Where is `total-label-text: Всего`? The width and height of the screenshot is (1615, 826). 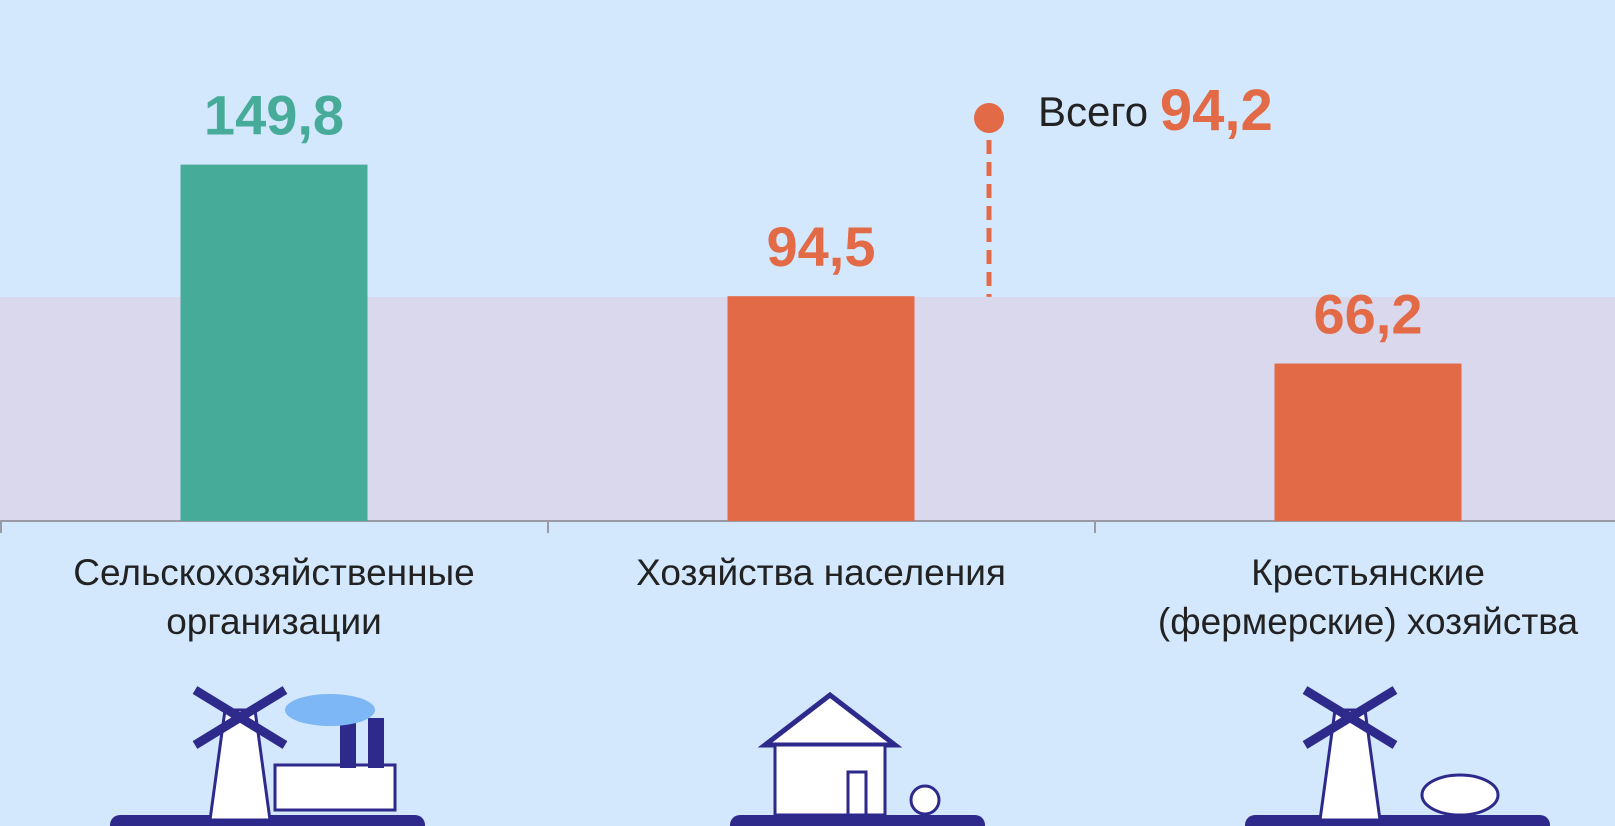
total-label-text: Всего is located at coordinates (1093, 111).